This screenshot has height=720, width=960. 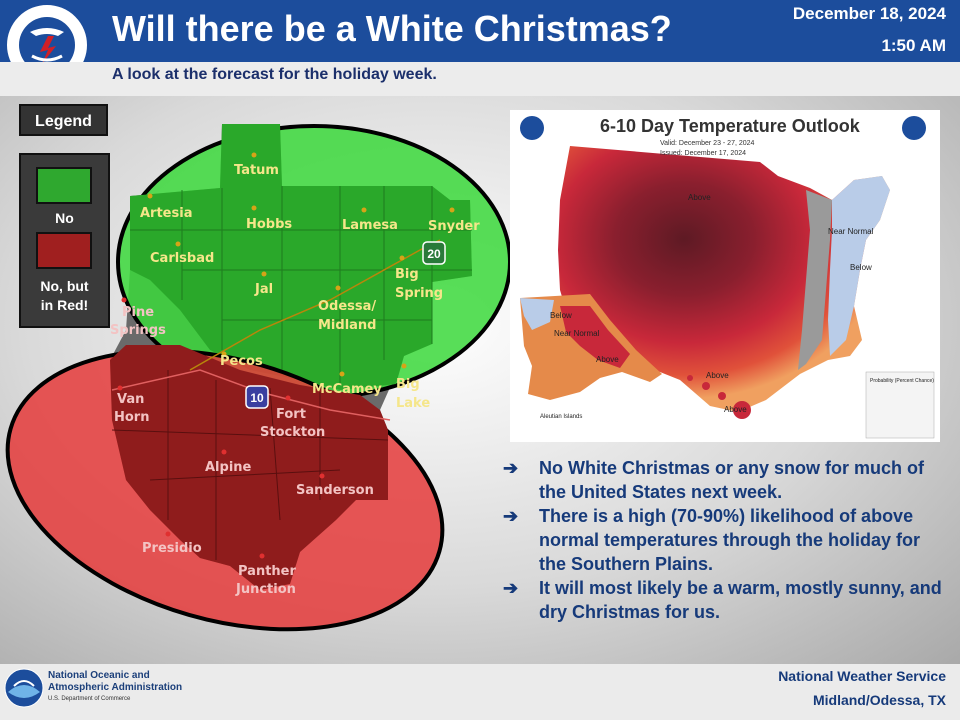 What do you see at coordinates (256, 170) in the screenshot?
I see `city-tatum: Tatum` at bounding box center [256, 170].